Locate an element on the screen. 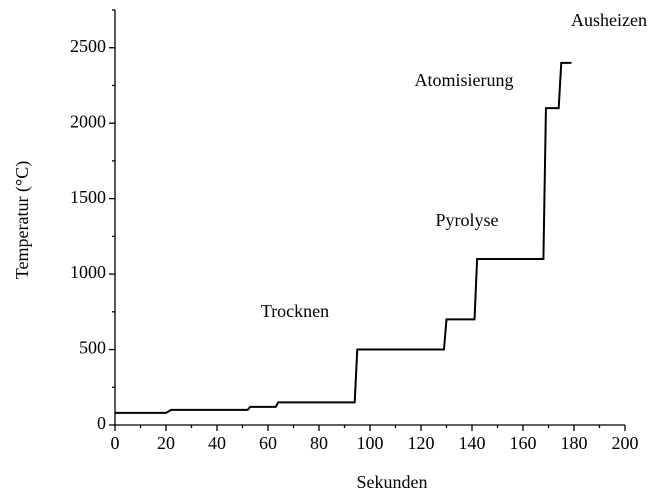 The image size is (657, 494). x-tick-label: 120 is located at coordinates (421, 443).